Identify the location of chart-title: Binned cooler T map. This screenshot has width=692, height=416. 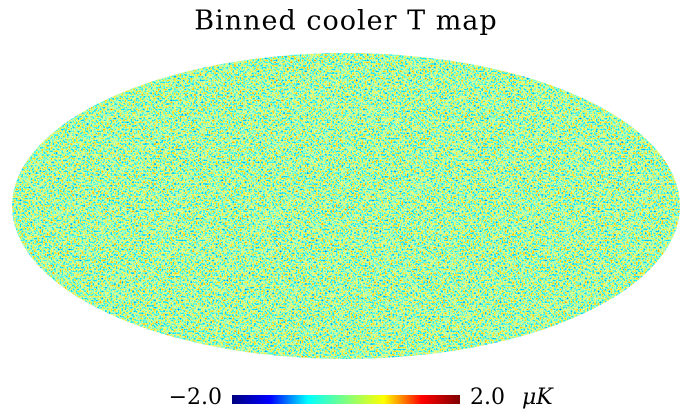
(345, 21).